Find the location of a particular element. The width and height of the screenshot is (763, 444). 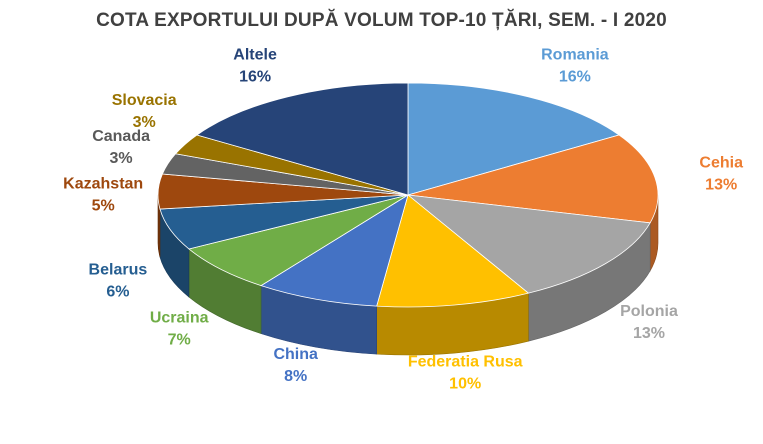

slice-china is located at coordinates (334, 250).